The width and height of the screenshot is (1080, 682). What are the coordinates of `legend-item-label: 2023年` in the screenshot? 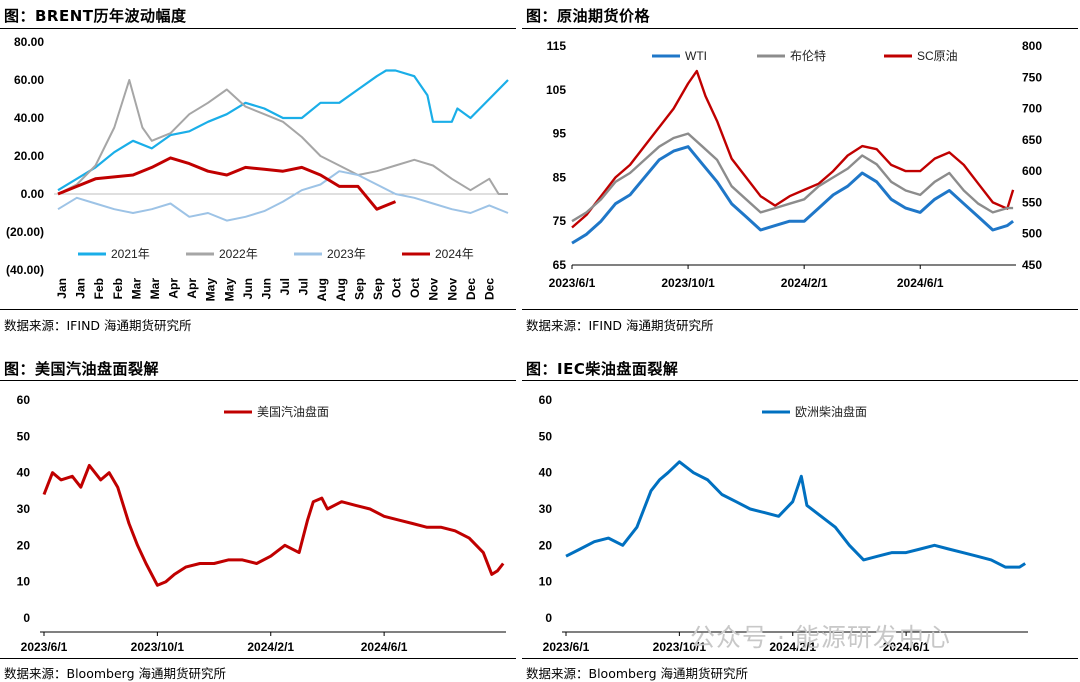 It's located at (346, 254).